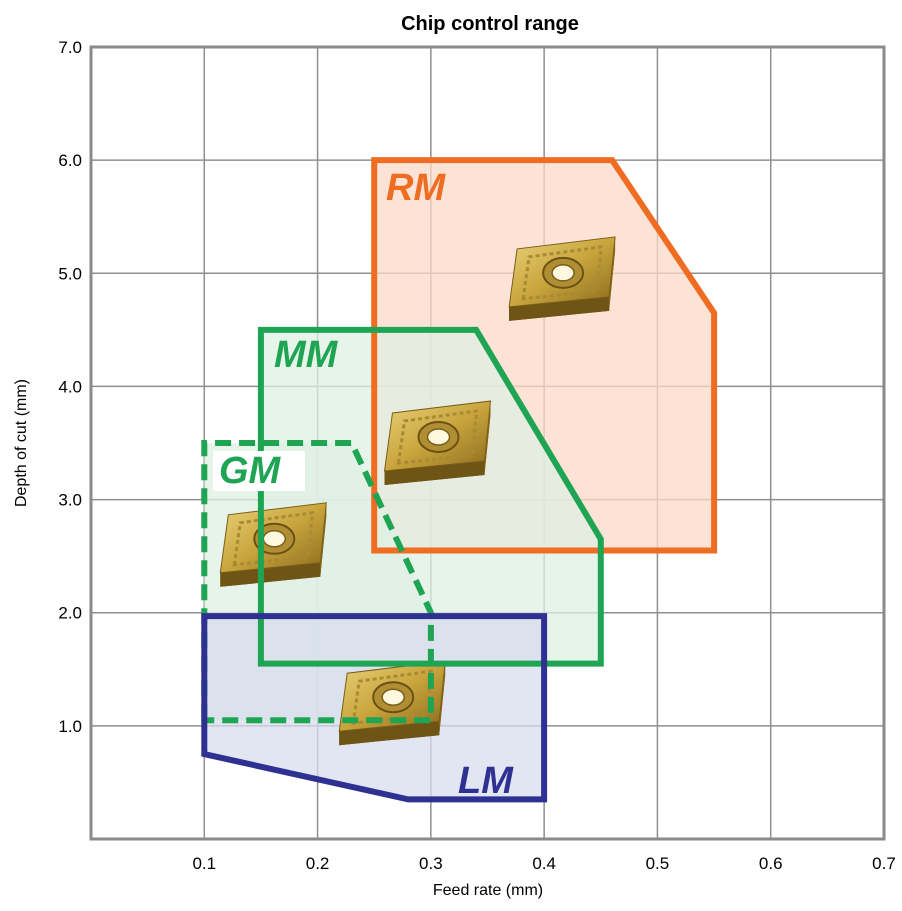 This screenshot has width=902, height=911. Describe the element at coordinates (431, 863) in the screenshot. I see `x-tick-label: 0.3` at that location.